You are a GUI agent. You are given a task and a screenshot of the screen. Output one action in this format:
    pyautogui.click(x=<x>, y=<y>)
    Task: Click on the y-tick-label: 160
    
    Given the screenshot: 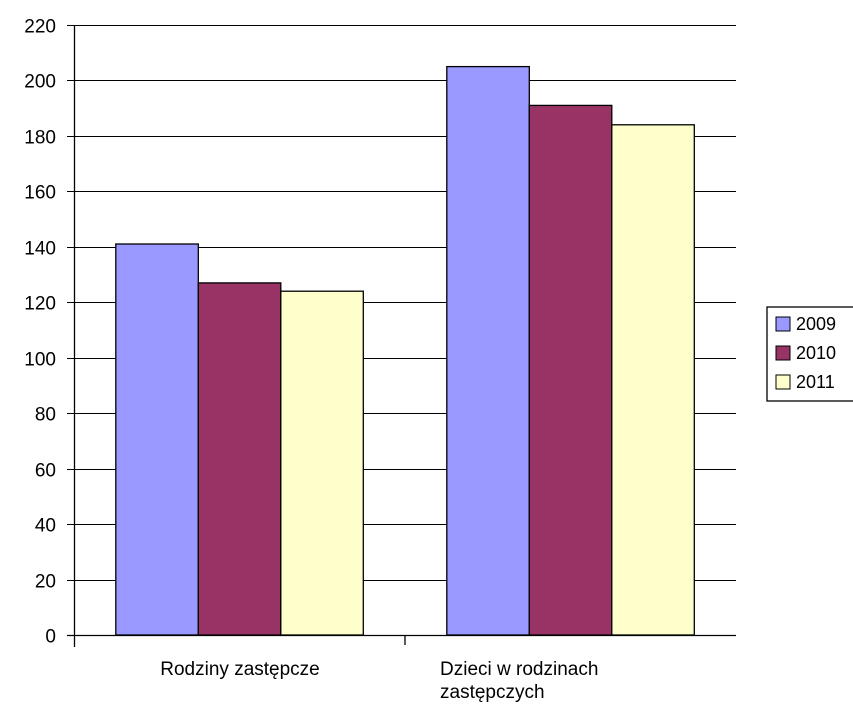 What is the action you would take?
    pyautogui.click(x=40, y=193)
    